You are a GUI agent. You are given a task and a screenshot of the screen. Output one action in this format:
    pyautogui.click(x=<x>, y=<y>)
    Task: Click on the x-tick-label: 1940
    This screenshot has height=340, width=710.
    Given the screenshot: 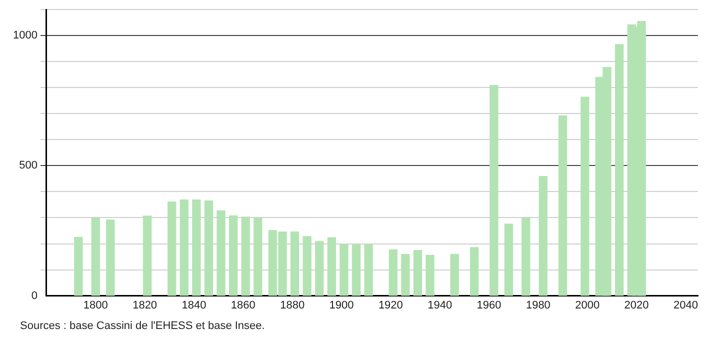 What is the action you would take?
    pyautogui.click(x=440, y=305)
    